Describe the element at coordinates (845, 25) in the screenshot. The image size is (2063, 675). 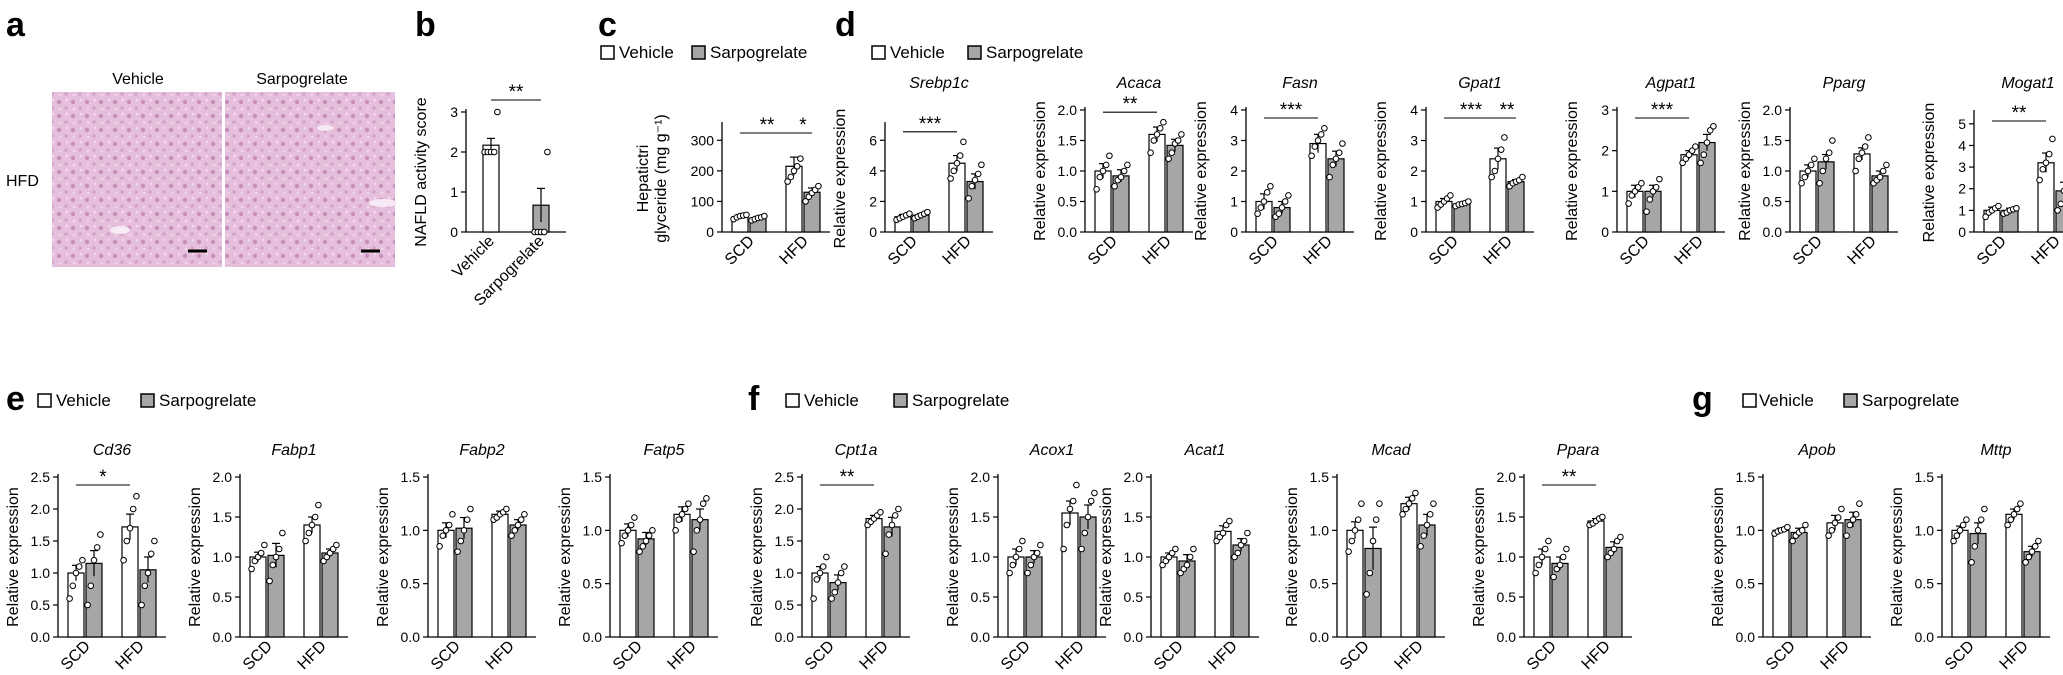
I see `panel-letter-d: d` at that location.